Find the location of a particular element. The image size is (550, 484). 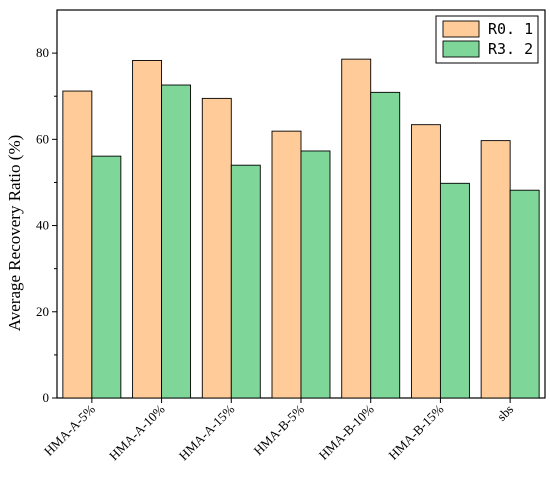

y-tick-label: 40 is located at coordinates (42, 225).